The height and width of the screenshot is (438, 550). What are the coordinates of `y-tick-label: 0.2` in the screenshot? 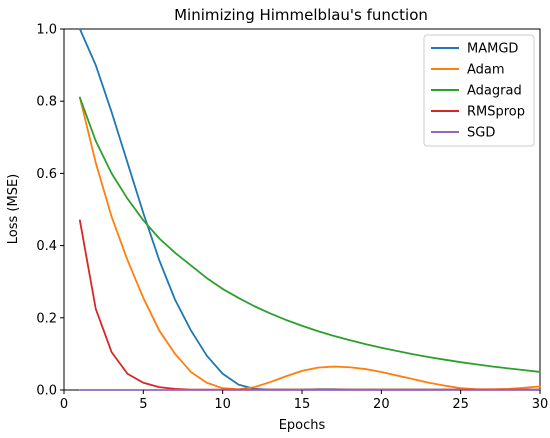 It's located at (46, 318).